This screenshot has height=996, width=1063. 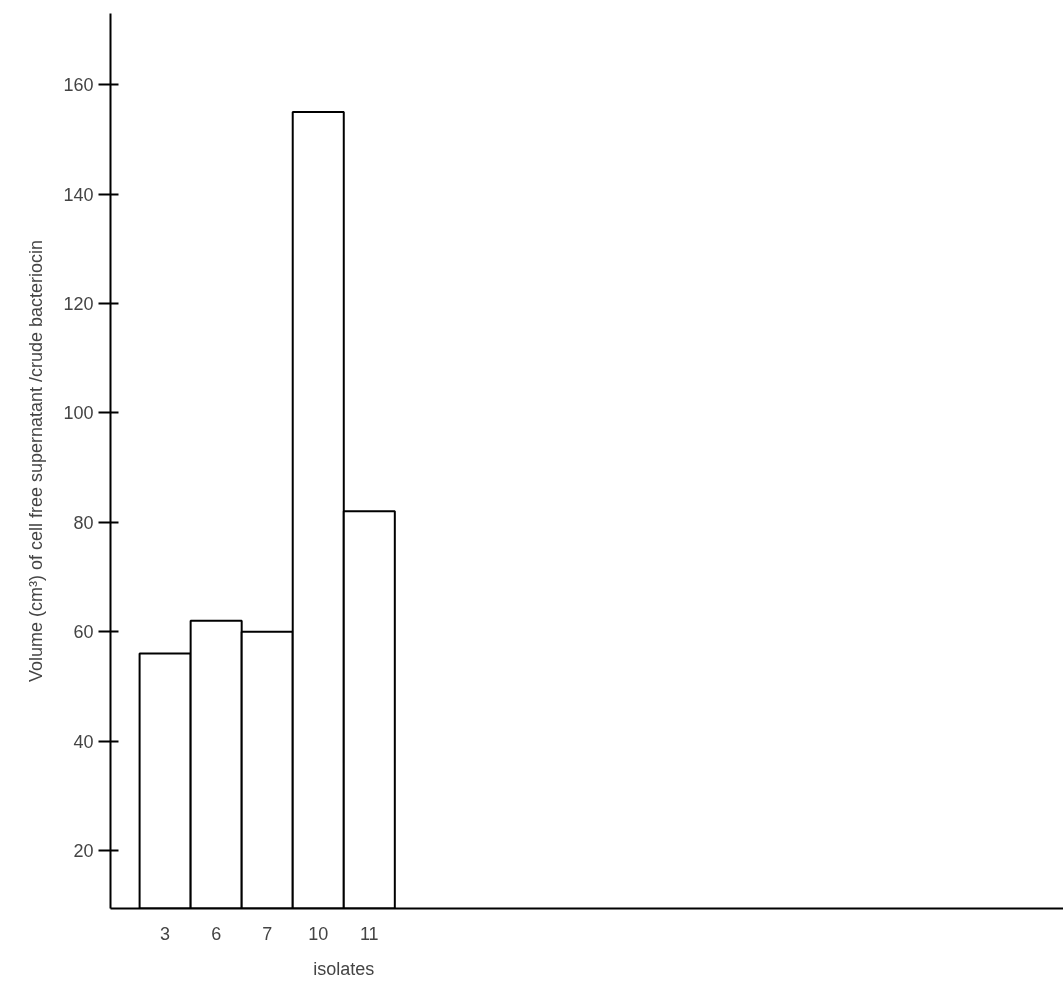 What do you see at coordinates (369, 933) in the screenshot?
I see `x-tick-label: 11` at bounding box center [369, 933].